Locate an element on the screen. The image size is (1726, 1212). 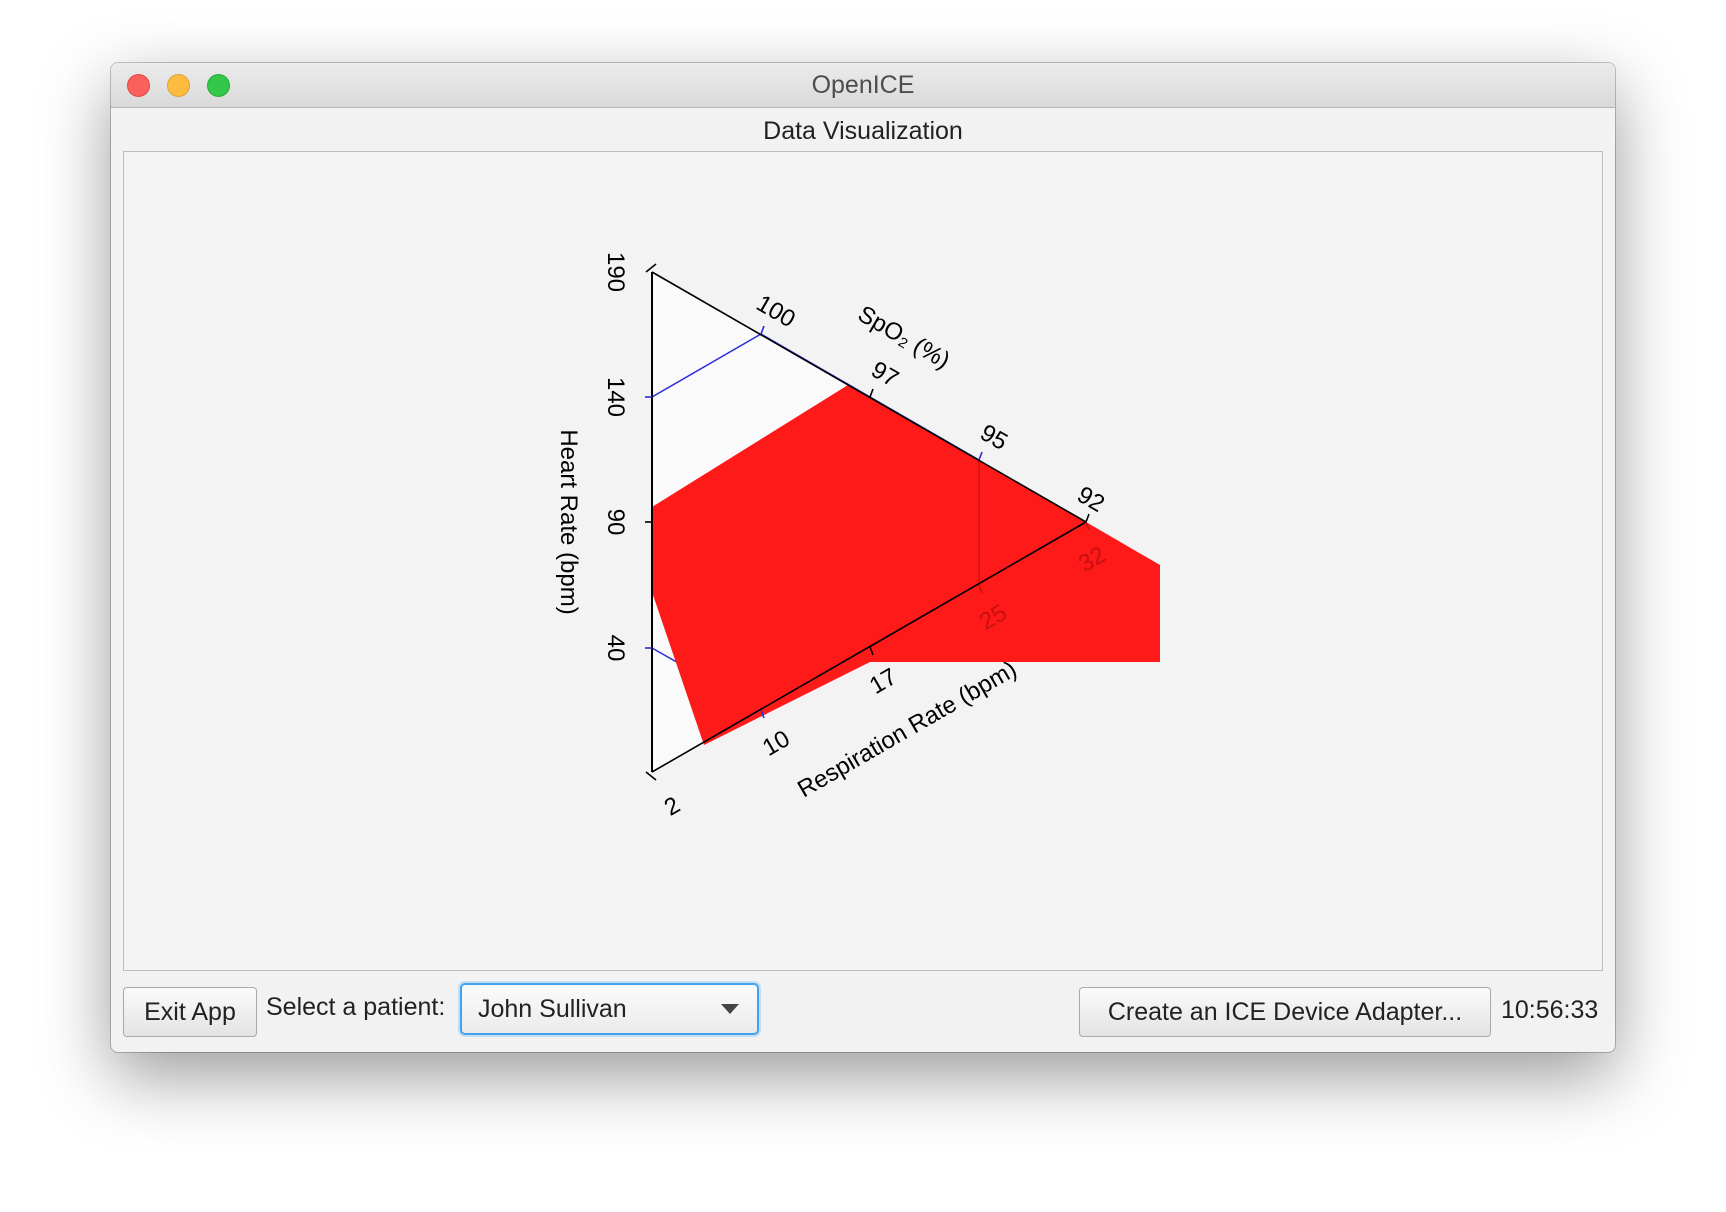
hr-ticks is located at coordinates (651, 522).